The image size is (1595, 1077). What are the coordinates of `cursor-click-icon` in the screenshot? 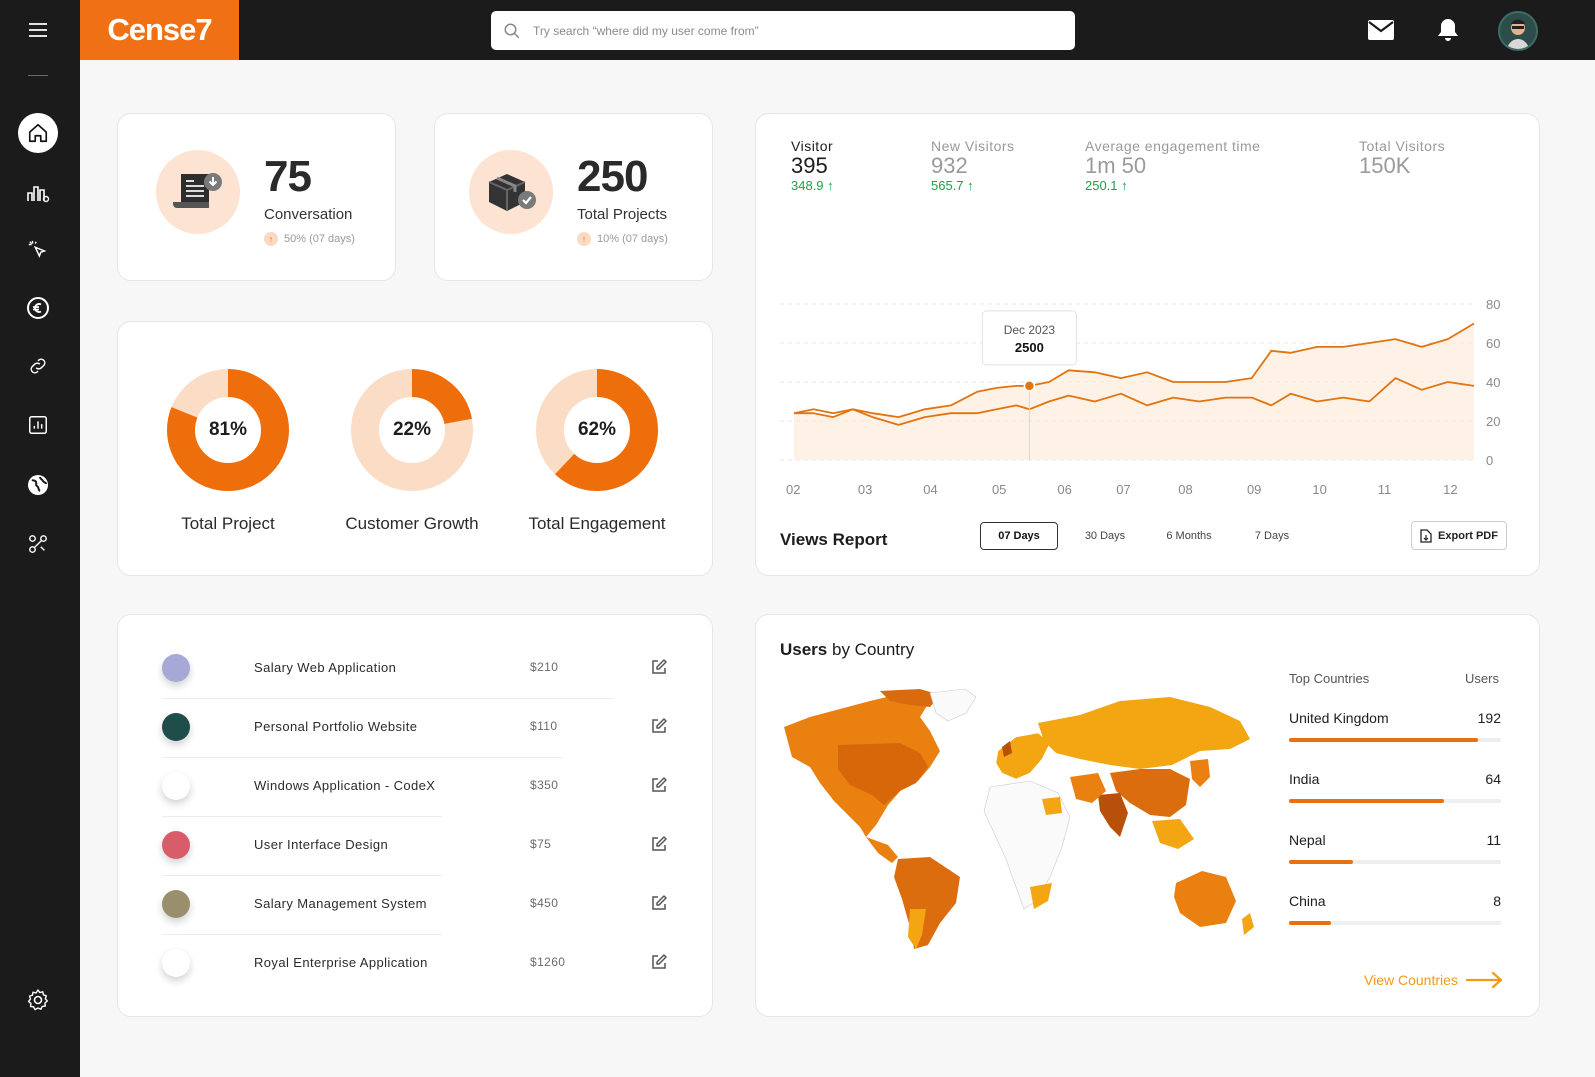 It's located at (38, 250).